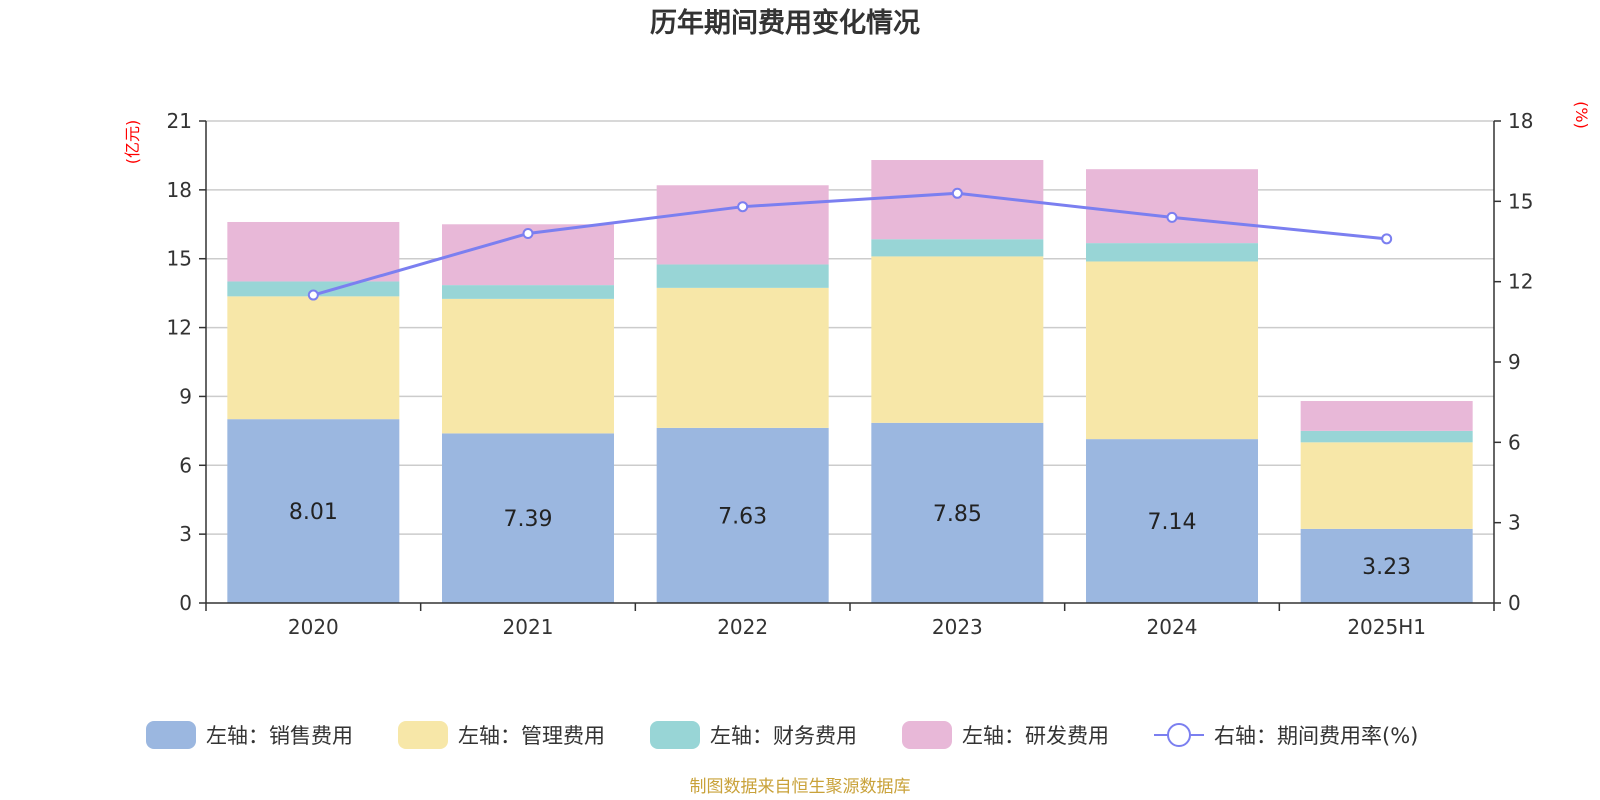 This screenshot has height=800, width=1600. I want to click on data-source-note: 制图数据来自恒生聚源数据库, so click(800, 787).